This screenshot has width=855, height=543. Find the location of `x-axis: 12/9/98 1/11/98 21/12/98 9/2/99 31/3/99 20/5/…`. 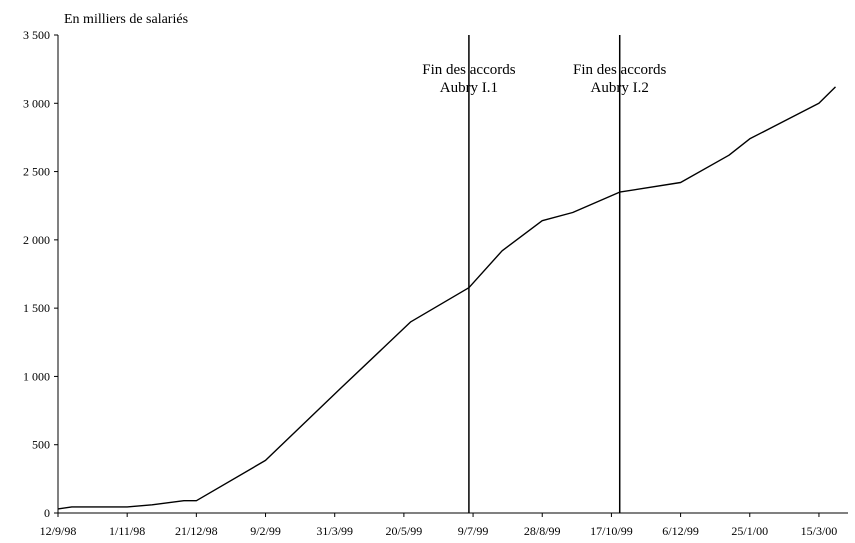

x-axis: 12/9/98 1/11/98 21/12/98 9/2/99 31/3/99 20/5/… is located at coordinates (444, 525).